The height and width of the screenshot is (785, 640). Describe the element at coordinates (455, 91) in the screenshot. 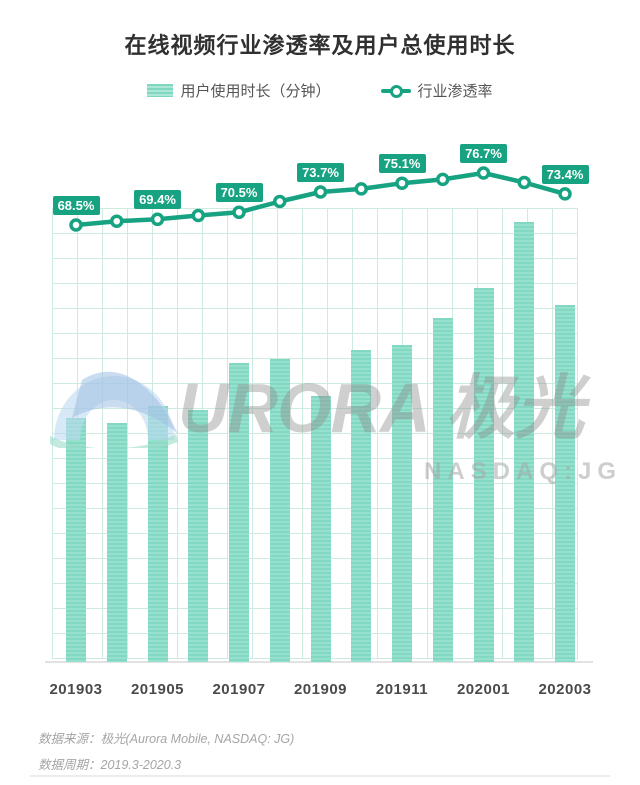

I see `legend-label: 行业渗透率` at that location.